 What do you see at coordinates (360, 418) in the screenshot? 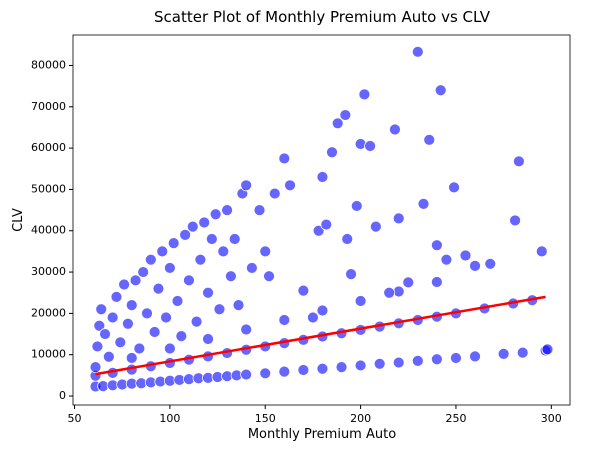
I see `x-tick-label: 200` at bounding box center [360, 418].